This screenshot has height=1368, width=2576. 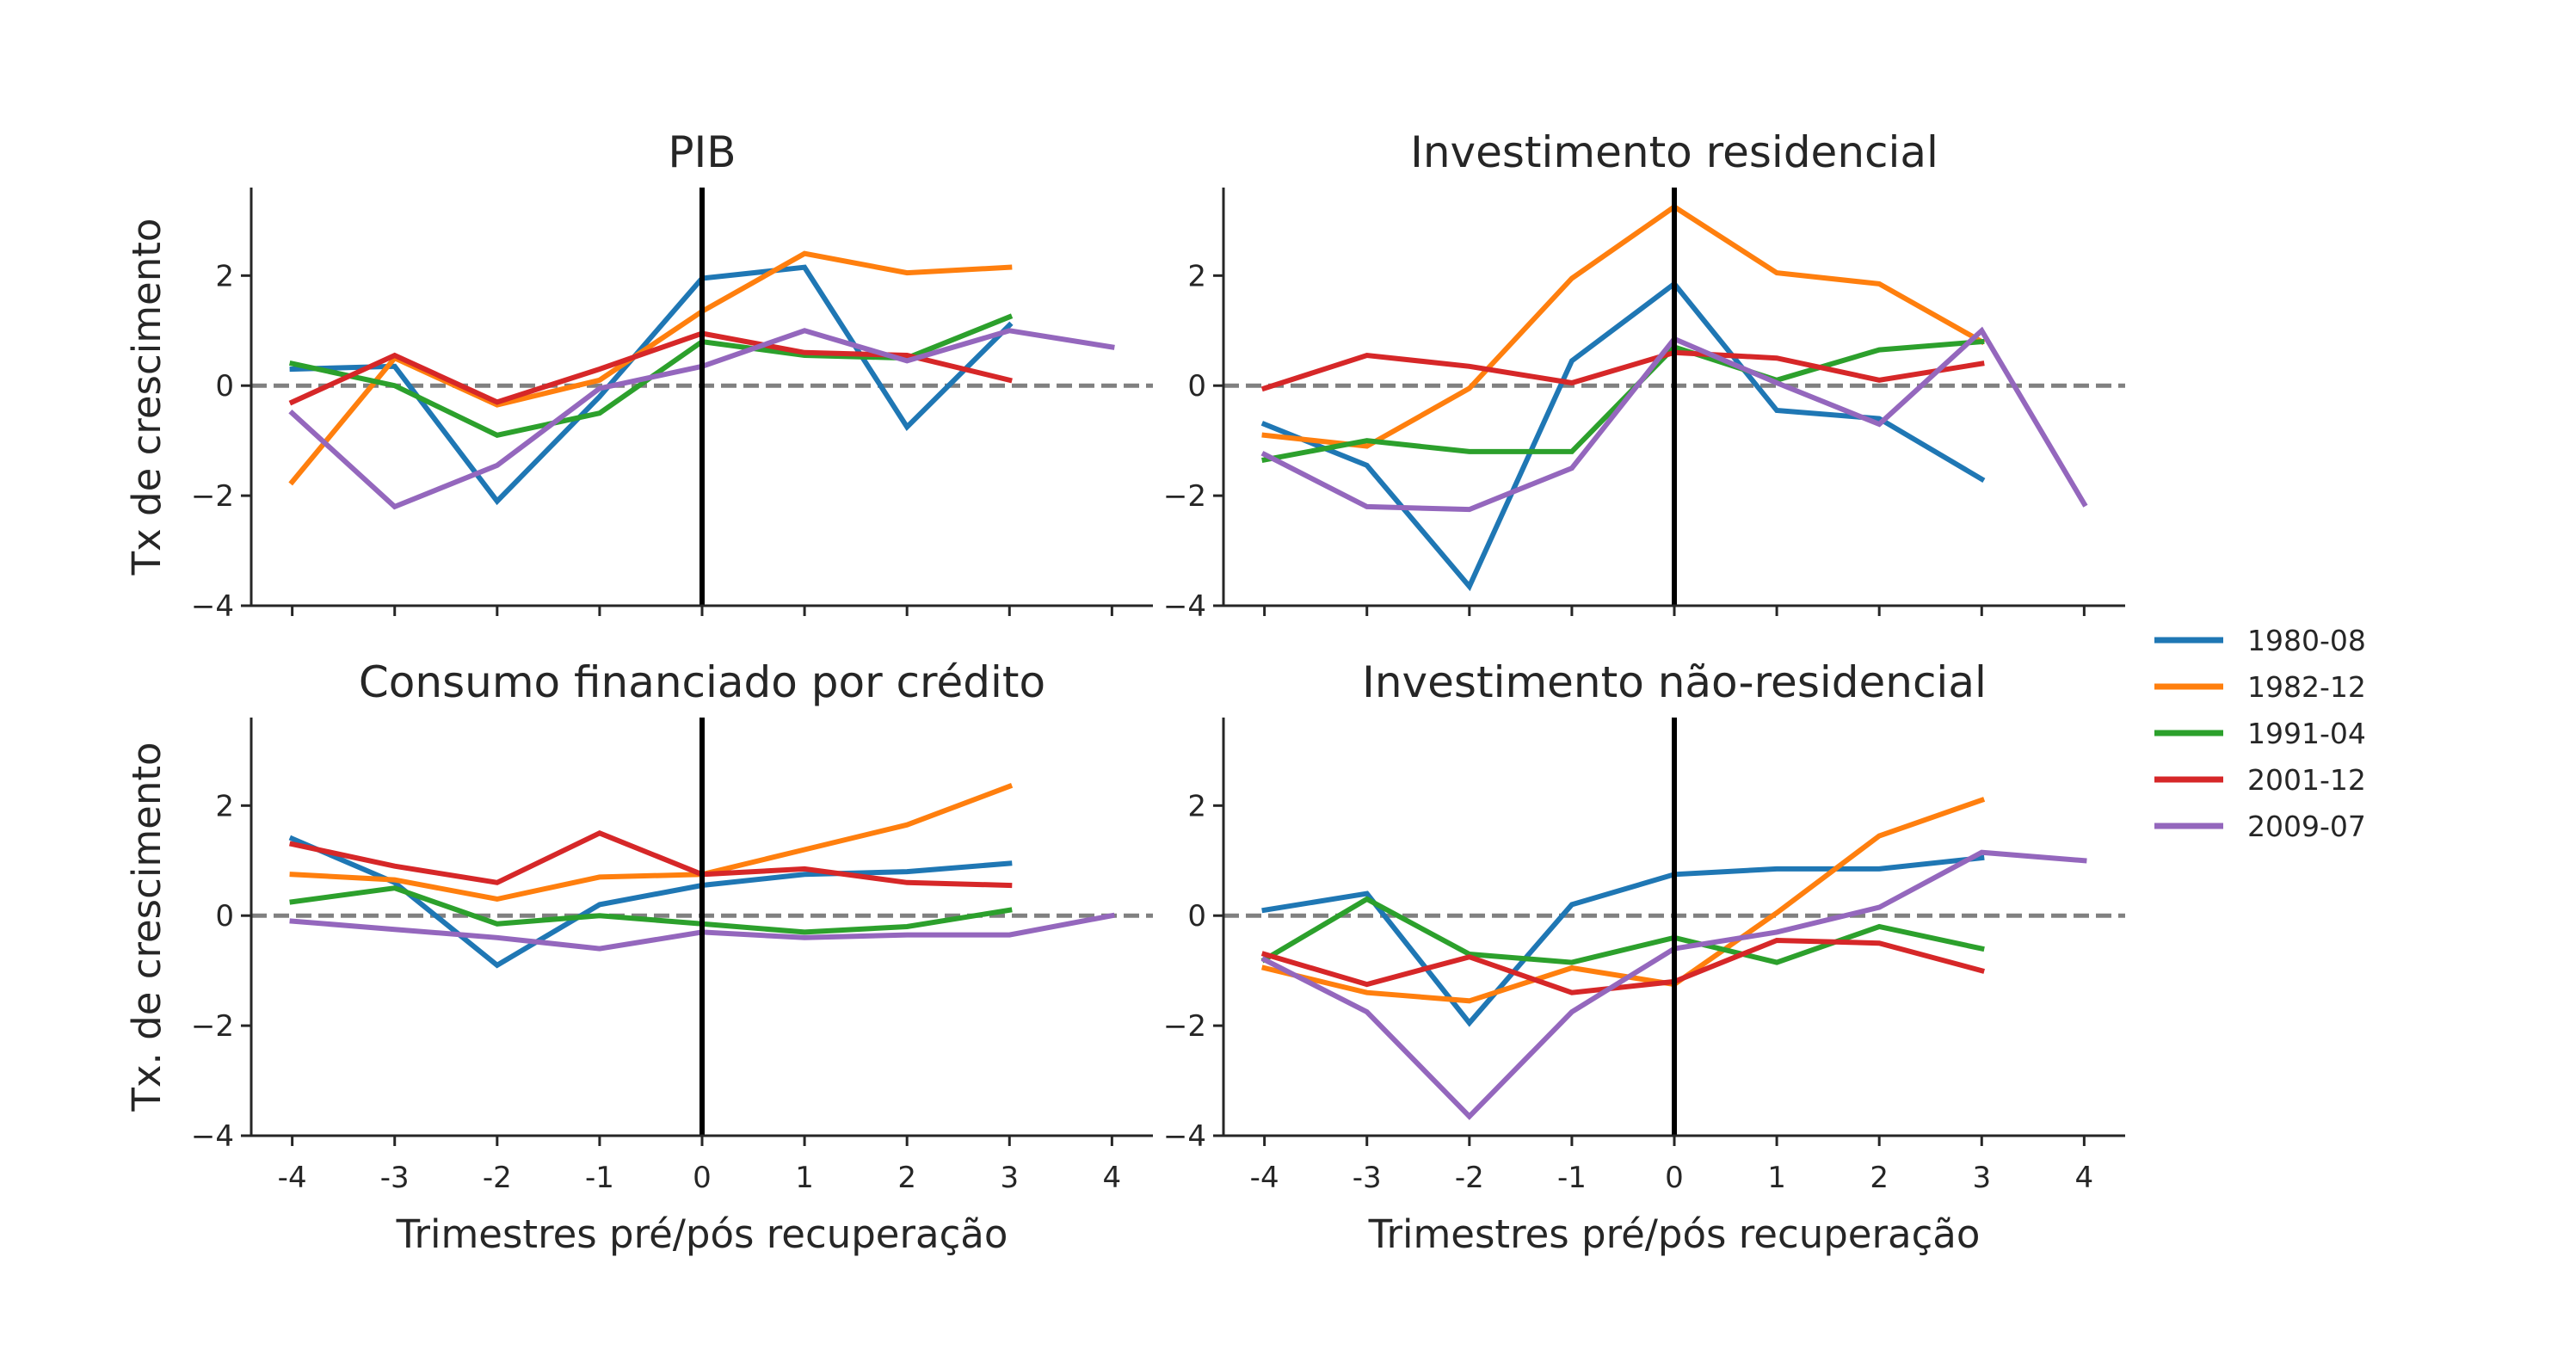 I want to click on y-axis-label: Tx. de crescimento, so click(x=146, y=927).